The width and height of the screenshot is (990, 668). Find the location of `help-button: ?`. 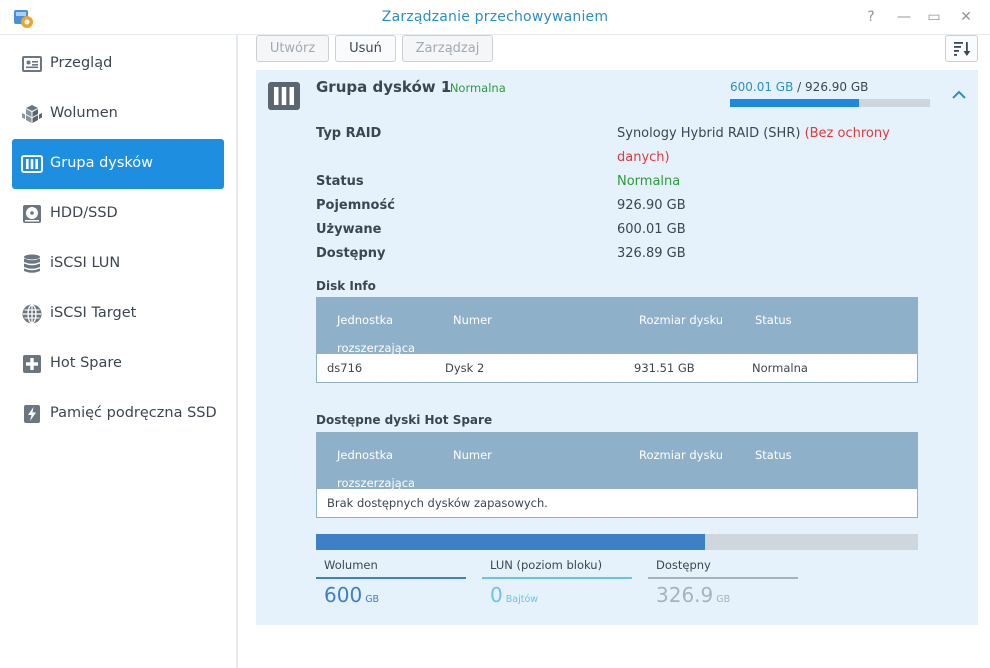

help-button: ? is located at coordinates (871, 17).